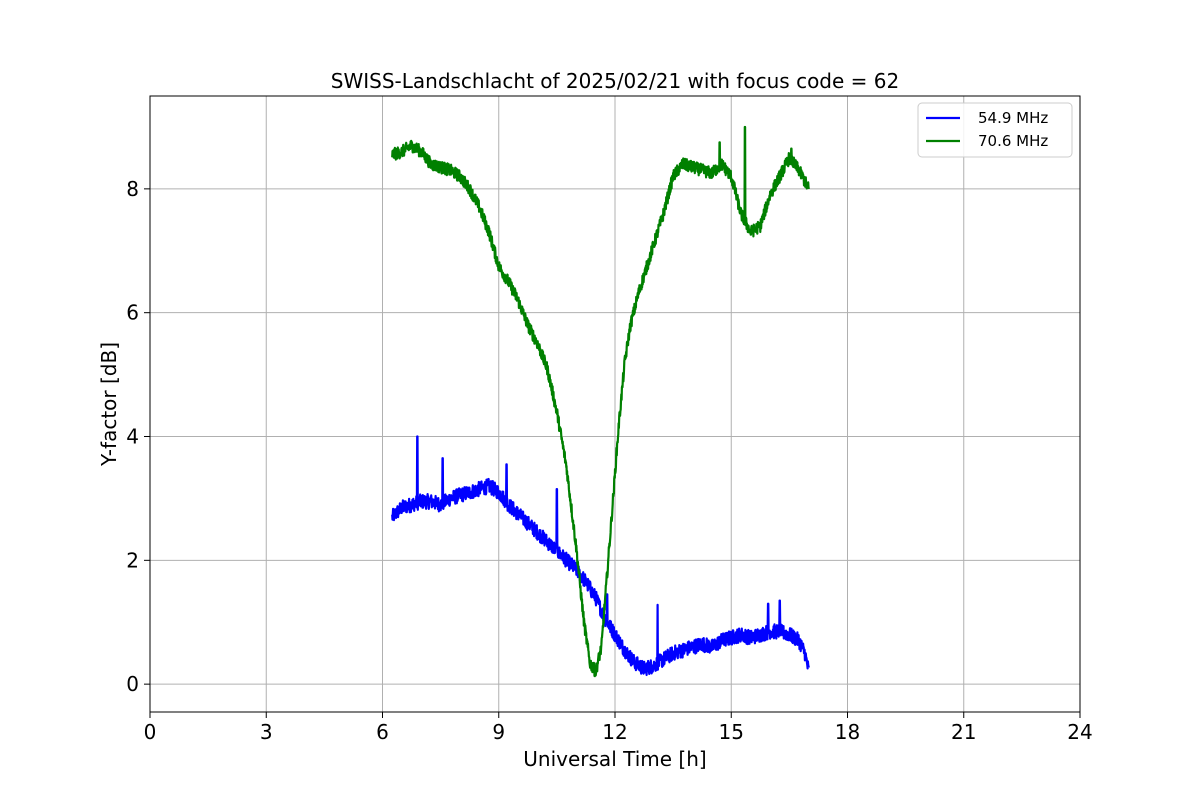 This screenshot has height=800, width=1200. Describe the element at coordinates (132, 560) in the screenshot. I see `y-tick-label: 2` at that location.